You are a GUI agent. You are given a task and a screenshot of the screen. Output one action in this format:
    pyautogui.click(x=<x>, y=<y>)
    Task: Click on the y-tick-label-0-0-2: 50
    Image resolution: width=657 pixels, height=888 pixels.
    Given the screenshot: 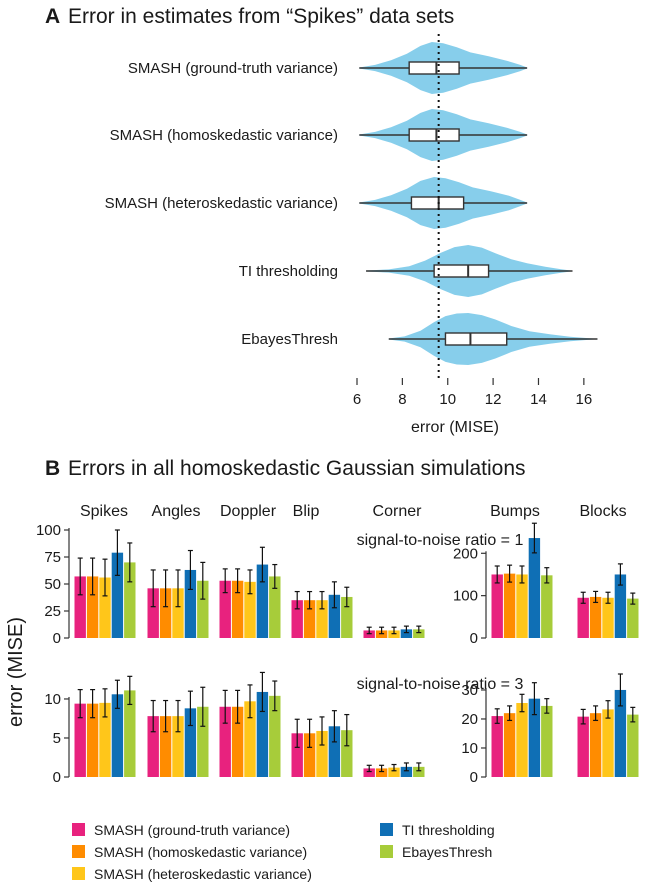 What is the action you would take?
    pyautogui.click(x=52, y=584)
    